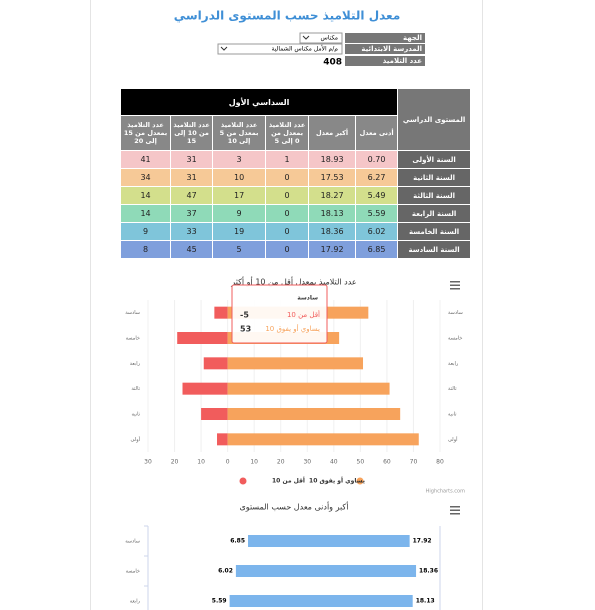  What do you see at coordinates (244, 315) in the screenshot?
I see `tooltip-value: -5` at bounding box center [244, 315].